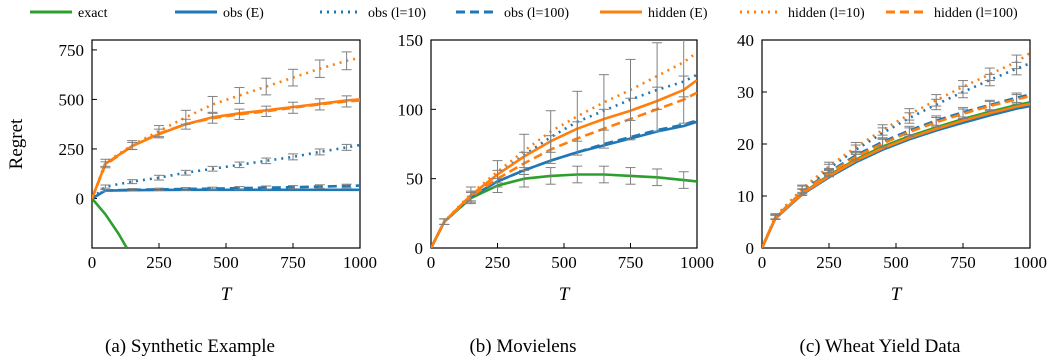  Describe the element at coordinates (678, 13) in the screenshot. I see `legend-label: hidden (E)` at that location.